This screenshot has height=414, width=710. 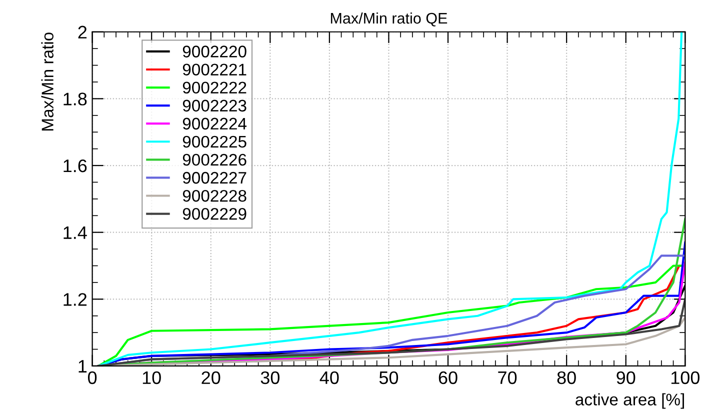 What do you see at coordinates (82, 32) in the screenshot?
I see `y-tick-label: 2` at bounding box center [82, 32].